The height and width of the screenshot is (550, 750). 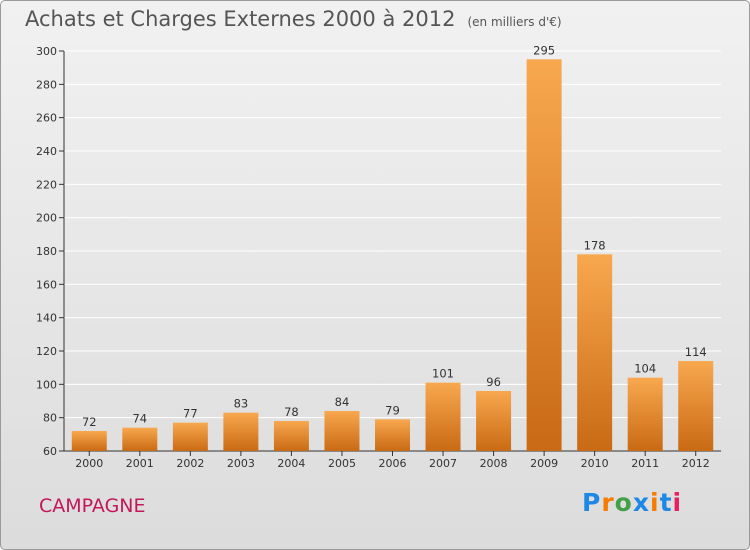 What do you see at coordinates (46, 251) in the screenshot?
I see `y-tick-label: 180` at bounding box center [46, 251].